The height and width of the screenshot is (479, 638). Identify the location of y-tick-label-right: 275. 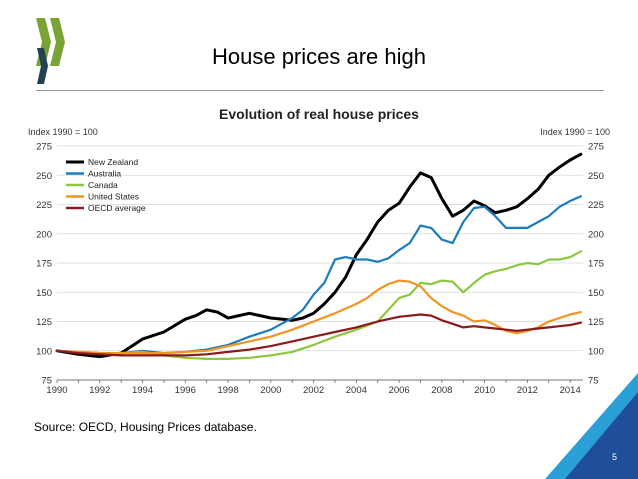
(596, 147).